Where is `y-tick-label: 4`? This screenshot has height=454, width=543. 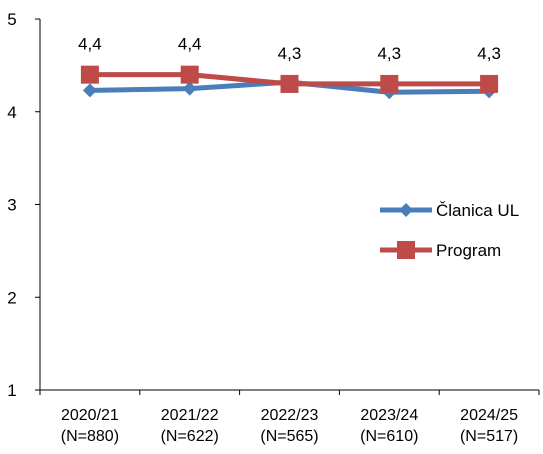
y-tick-label: 4 is located at coordinates (11, 112).